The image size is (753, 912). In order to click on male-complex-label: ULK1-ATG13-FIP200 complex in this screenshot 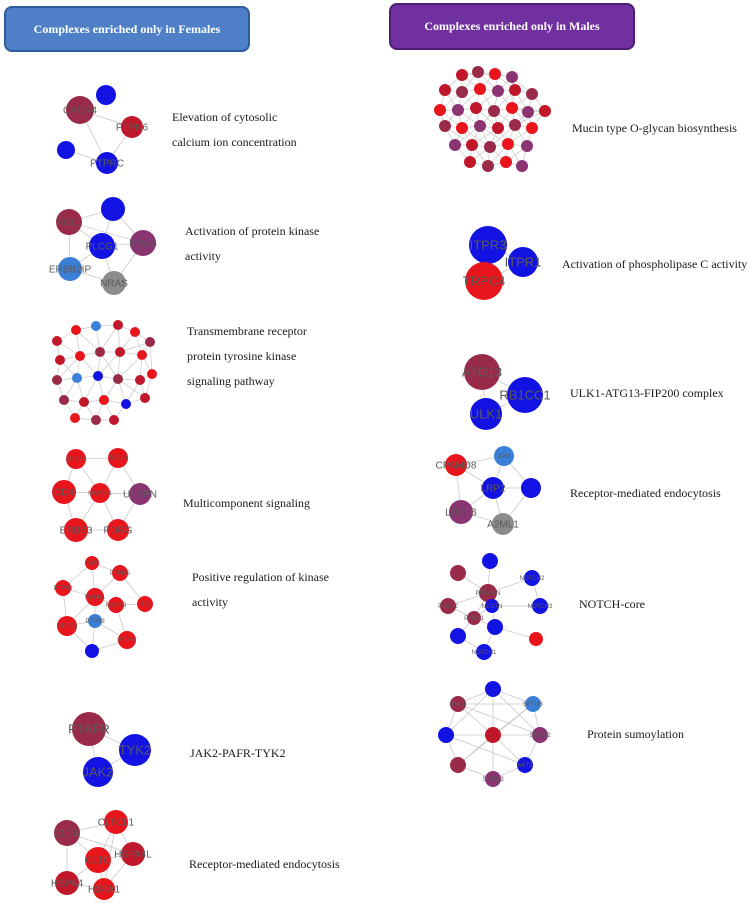, I will do `click(647, 393)`.